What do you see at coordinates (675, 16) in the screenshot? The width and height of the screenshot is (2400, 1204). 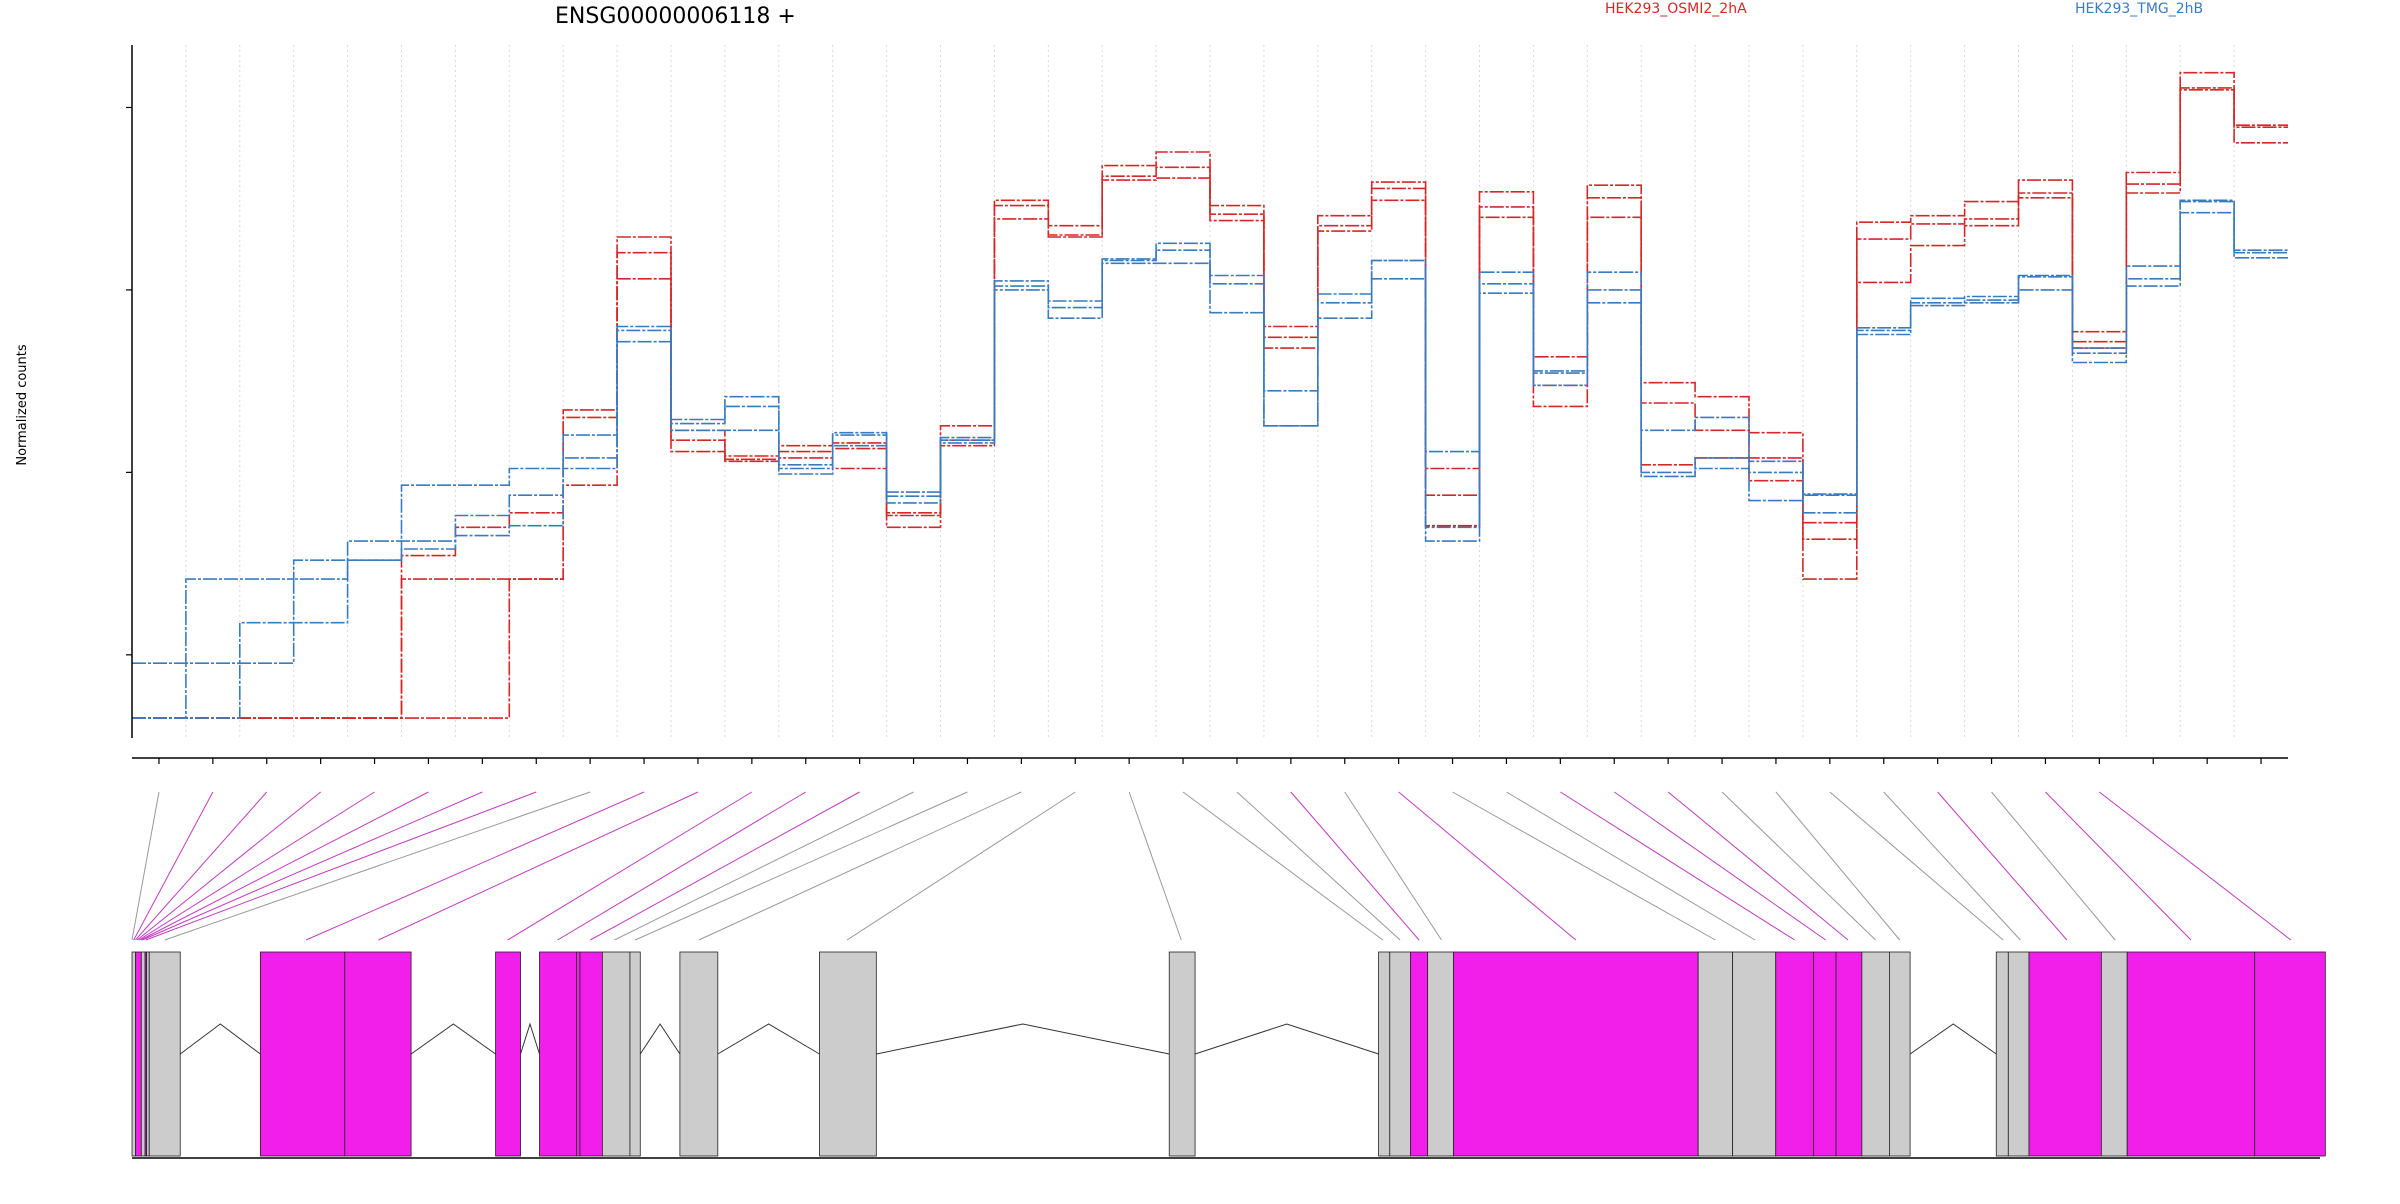 I see `chart-title: ENSG00000006118 +` at bounding box center [675, 16].